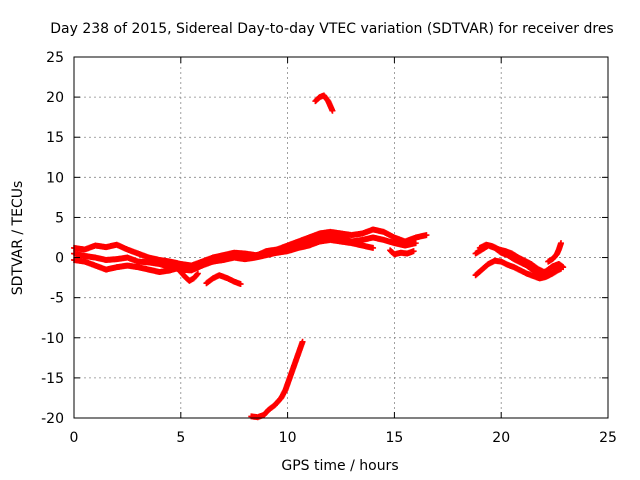 This screenshot has height=480, width=640. Describe the element at coordinates (288, 438) in the screenshot. I see `x-tick-label: 10` at that location.